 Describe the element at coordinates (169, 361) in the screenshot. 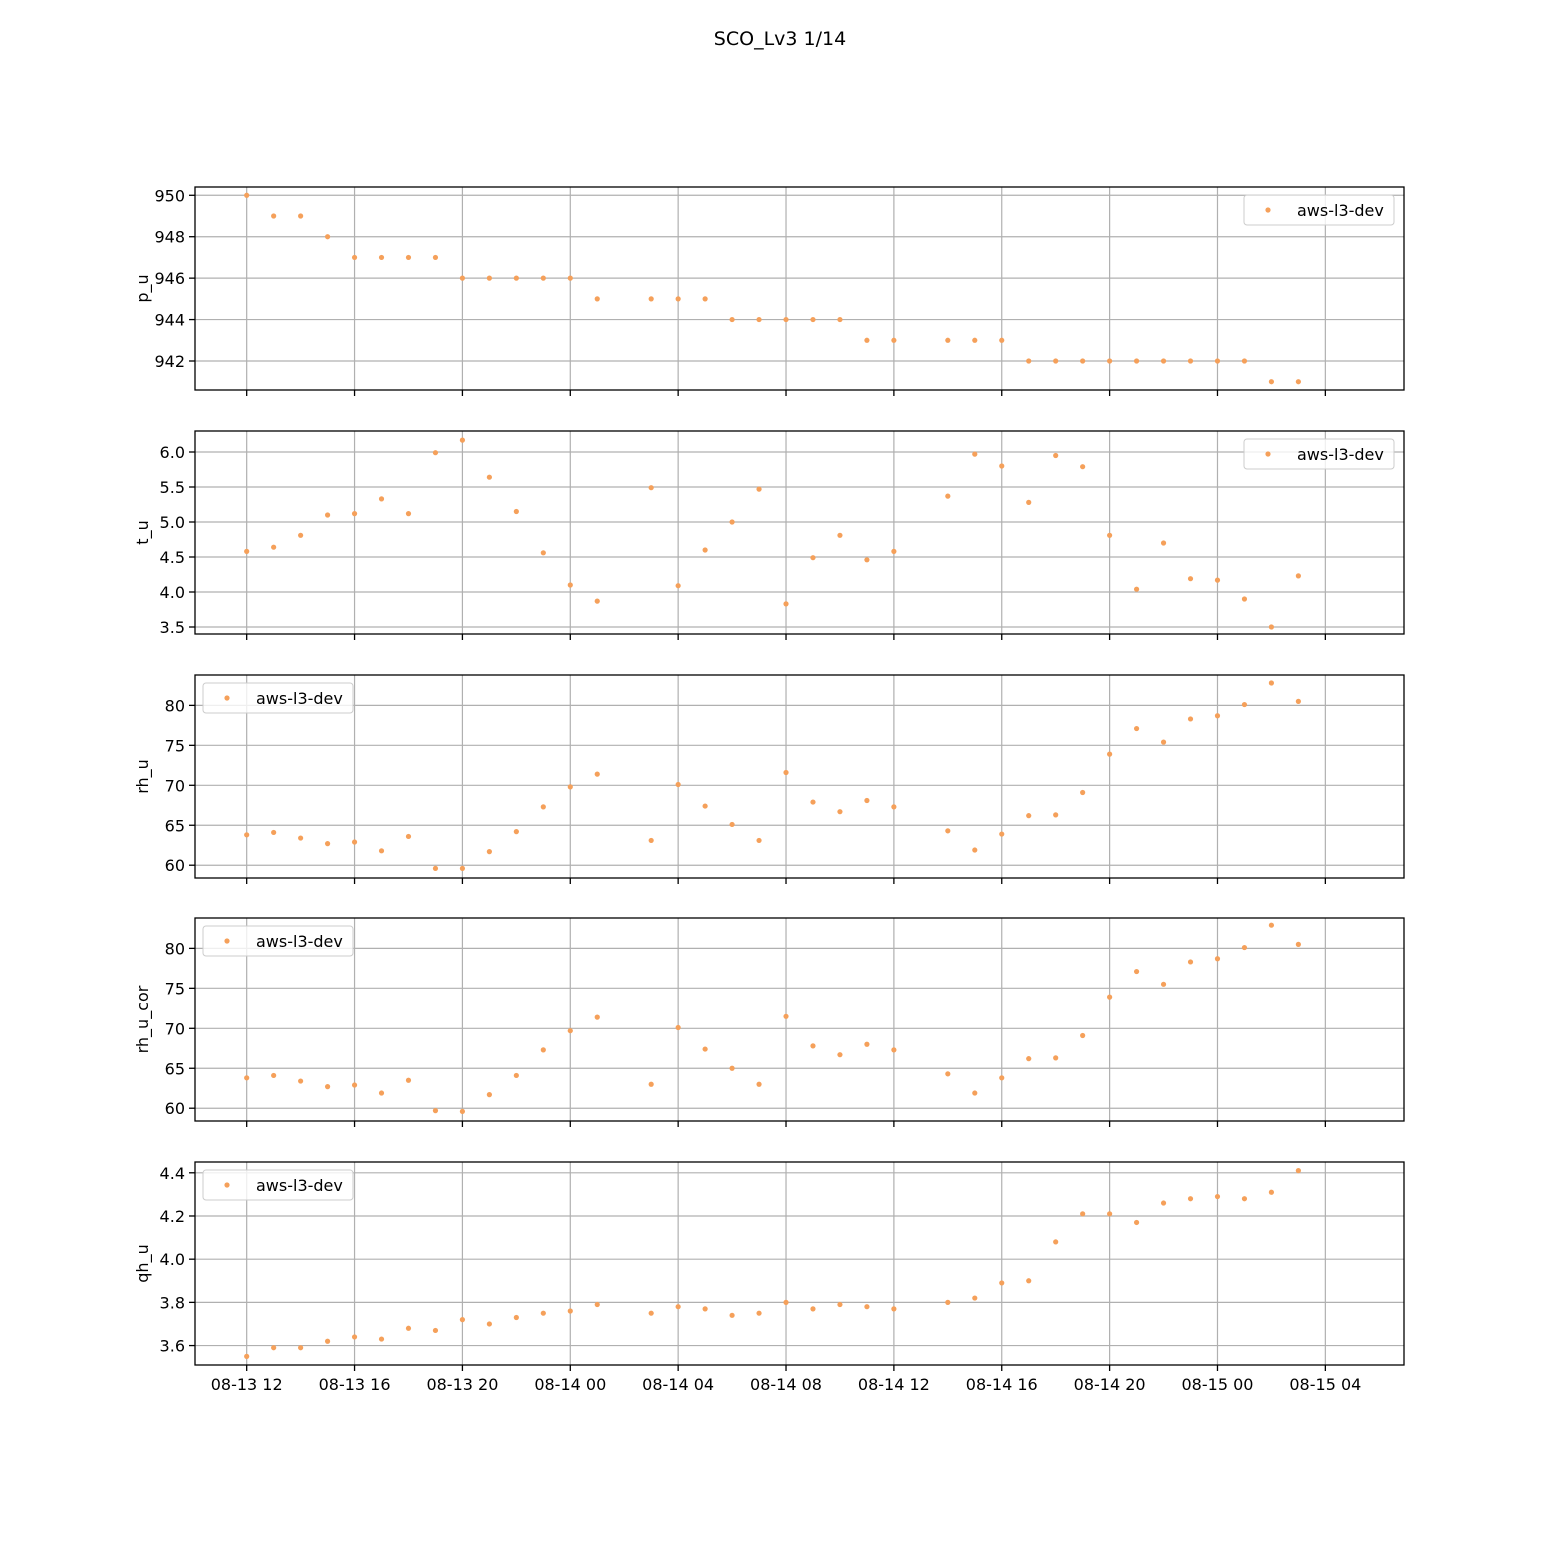

I see `y-tick-label: 942` at that location.